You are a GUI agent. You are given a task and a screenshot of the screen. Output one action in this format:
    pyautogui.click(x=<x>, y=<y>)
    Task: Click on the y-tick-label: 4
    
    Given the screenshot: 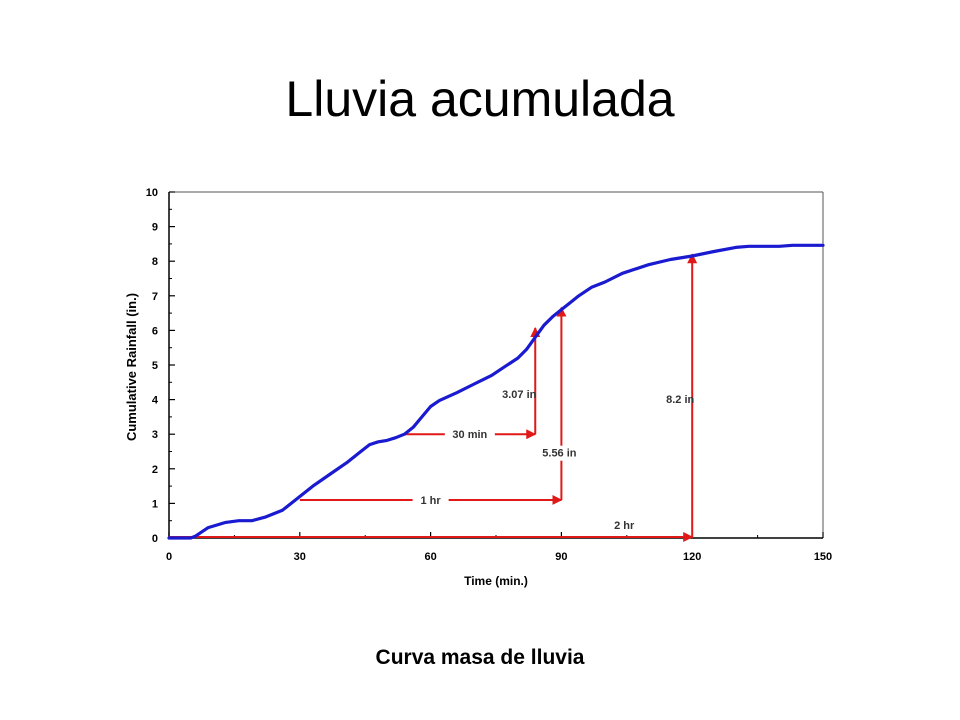 What is the action you would take?
    pyautogui.click(x=155, y=401)
    